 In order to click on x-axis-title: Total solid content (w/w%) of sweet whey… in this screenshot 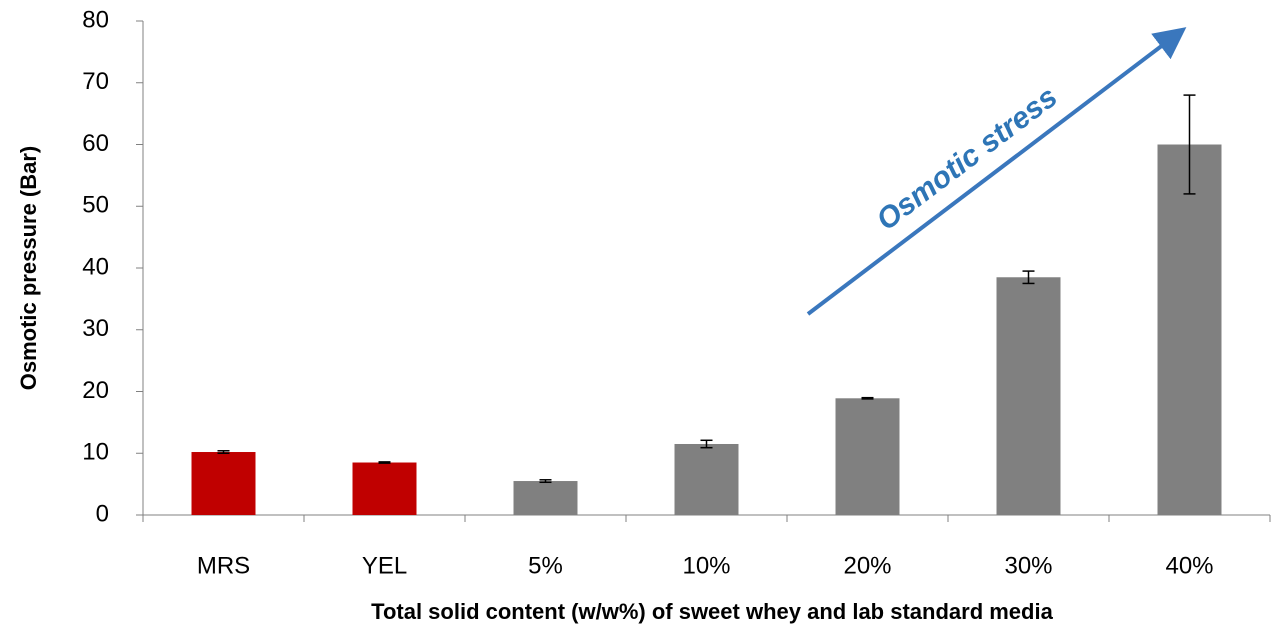, I will do `click(712, 611)`.